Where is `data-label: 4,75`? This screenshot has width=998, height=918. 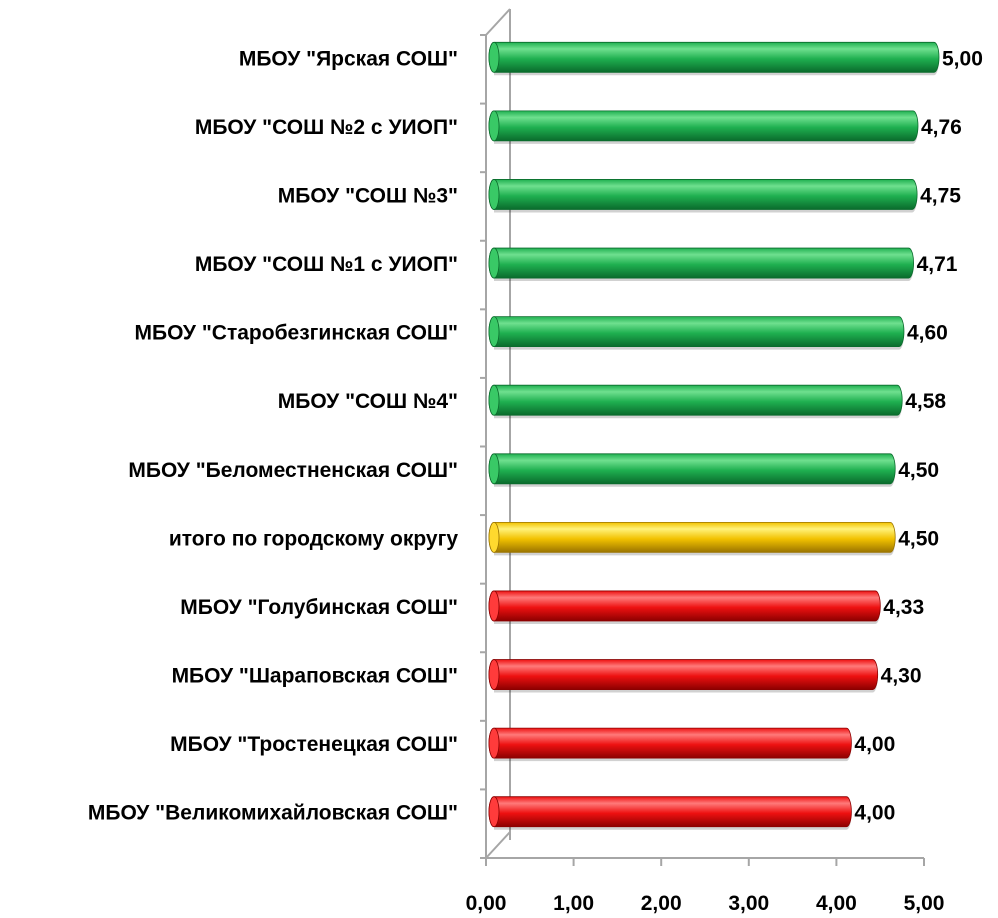
data-label: 4,75 is located at coordinates (940, 195).